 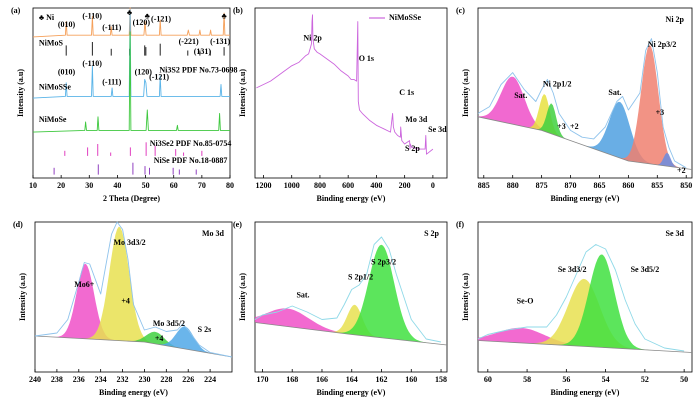 What do you see at coordinates (47, 17) in the screenshot?
I see `annotation: ♣ Ni` at bounding box center [47, 17].